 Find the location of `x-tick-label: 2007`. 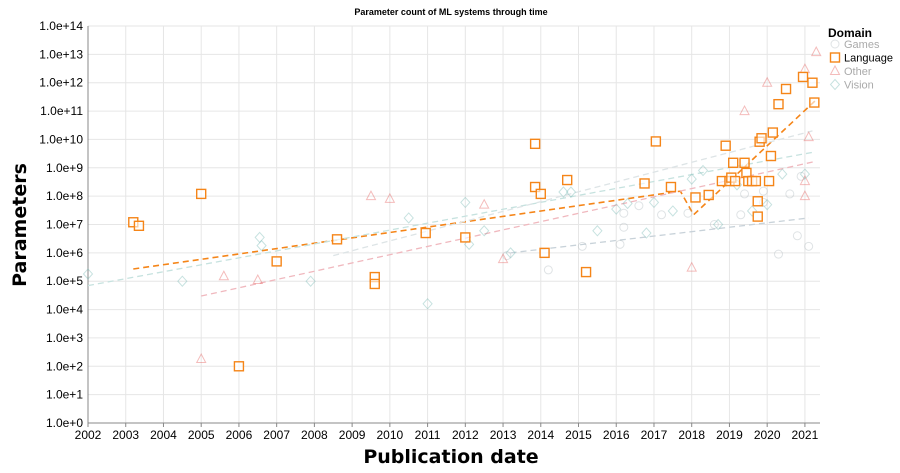

x-tick-label: 2007 is located at coordinates (276, 435).